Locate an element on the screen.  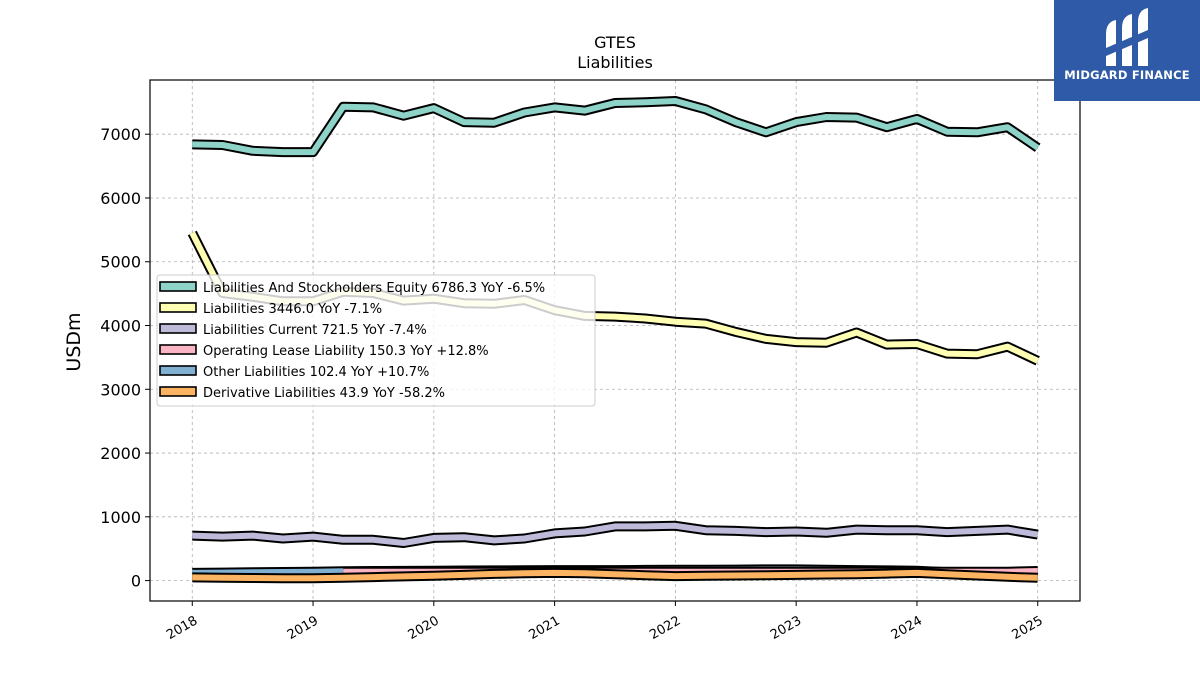
chart-title: GTES is located at coordinates (615, 42).